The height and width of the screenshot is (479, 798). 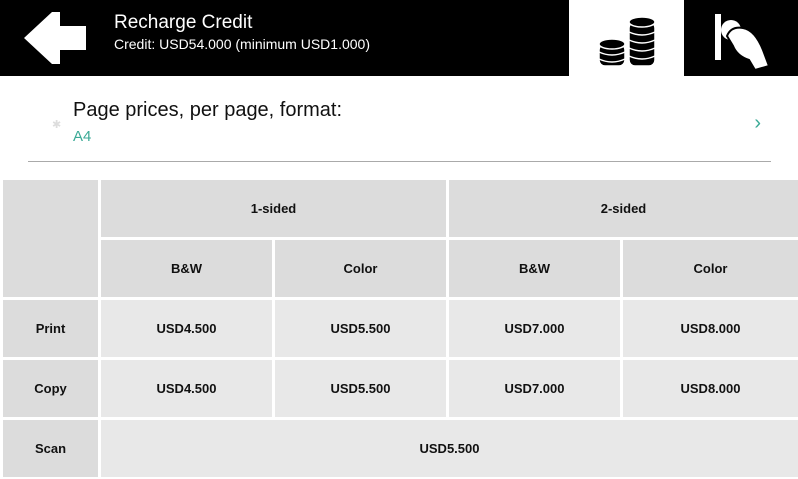 I want to click on hand-inserting-coin-icon, so click(x=743, y=42).